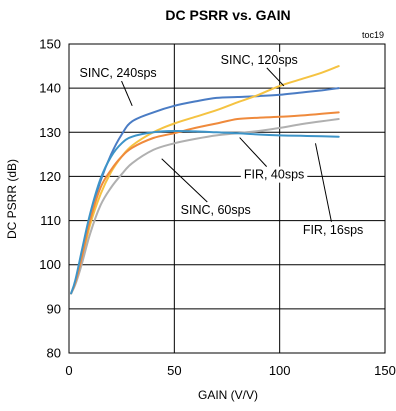 The width and height of the screenshot is (396, 411). What do you see at coordinates (174, 370) in the screenshot?
I see `x-tick-label: 50` at bounding box center [174, 370].